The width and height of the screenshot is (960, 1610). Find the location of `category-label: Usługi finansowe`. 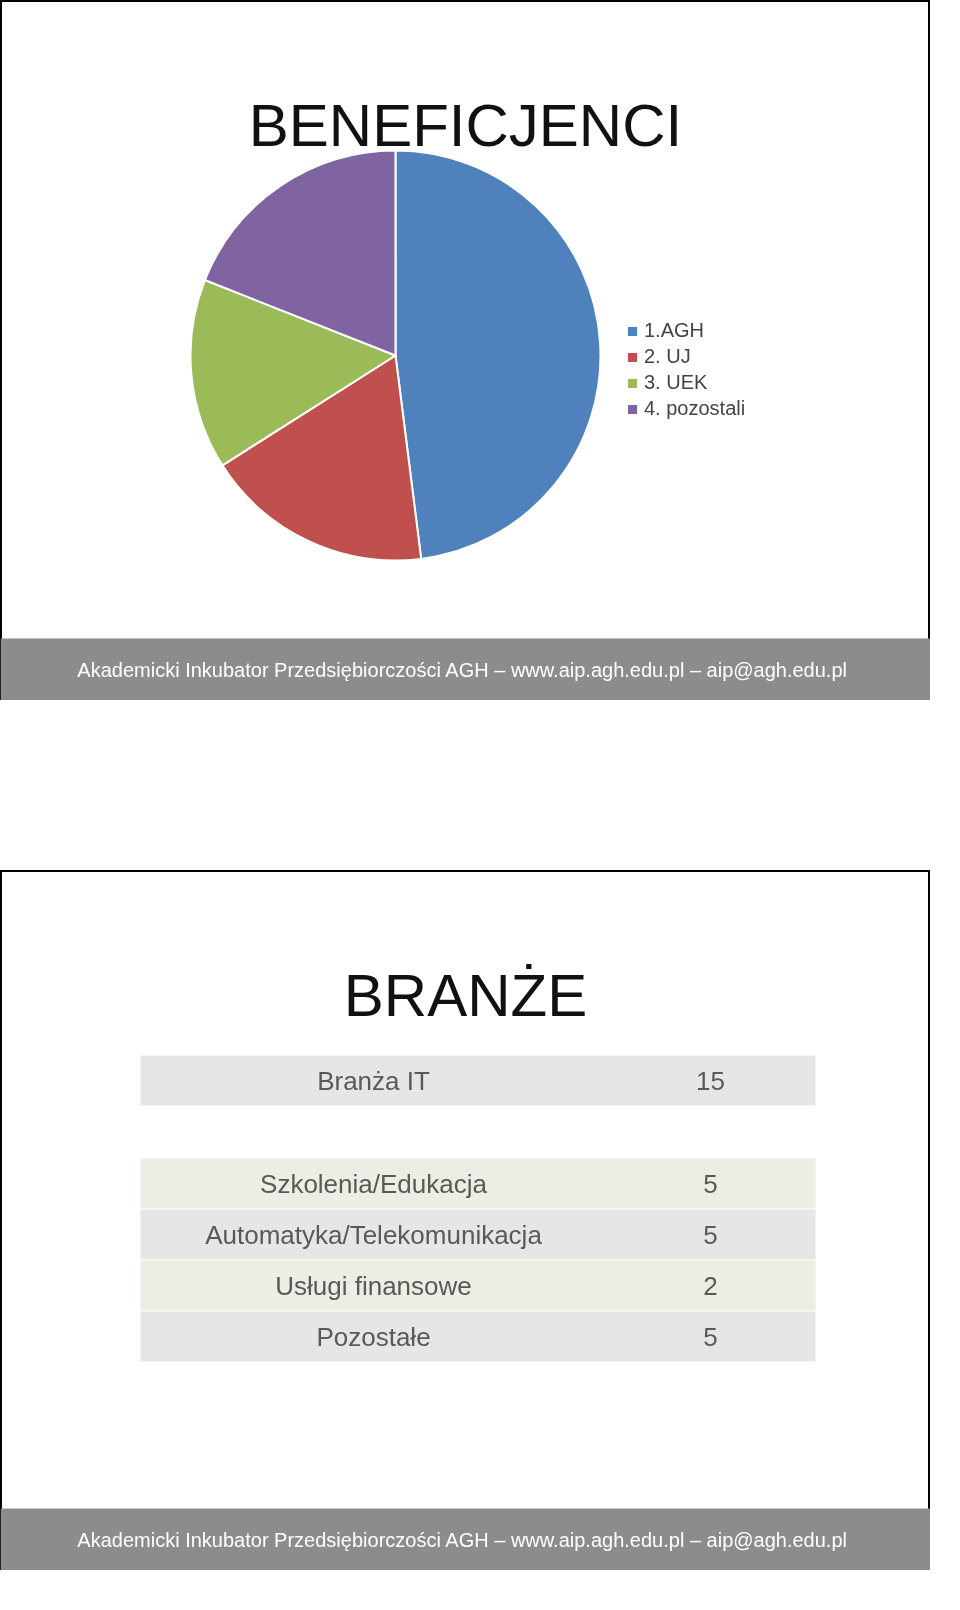

category-label: Usługi finansowe is located at coordinates (373, 1285).